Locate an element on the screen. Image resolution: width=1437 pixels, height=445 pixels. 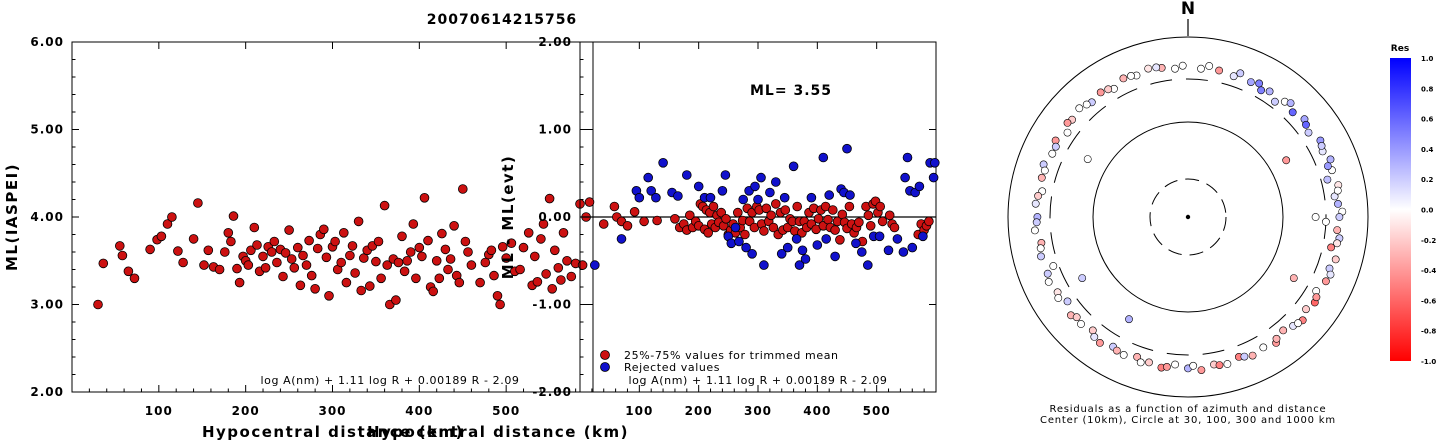
y-tick-label: 6.00 is located at coordinates (47, 42).